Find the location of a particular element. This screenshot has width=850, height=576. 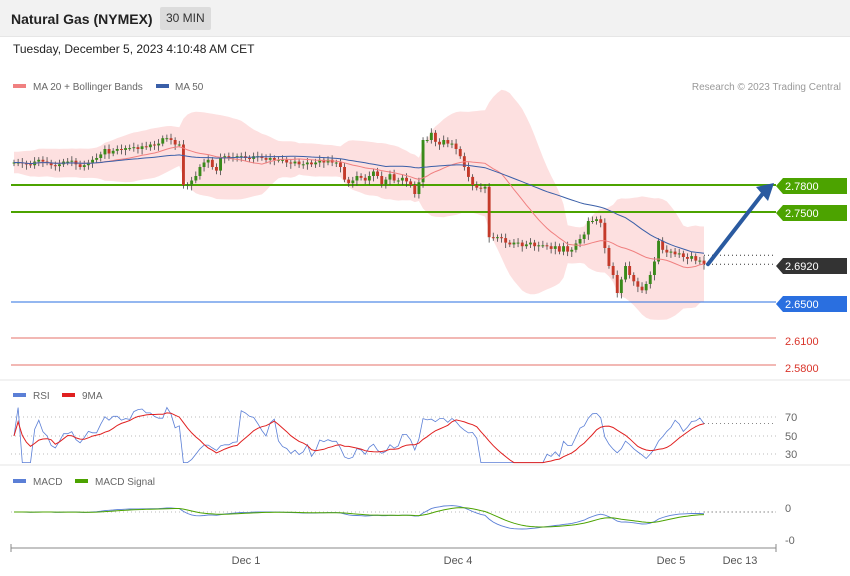

x-label-dec-1: Dec 1 is located at coordinates (246, 561).